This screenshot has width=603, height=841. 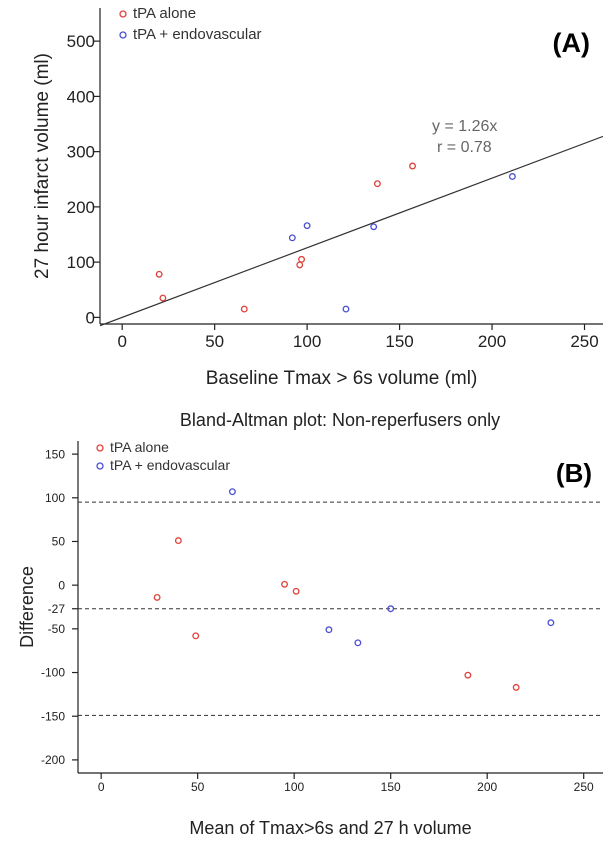 I want to click on y-tick-label: 150, so click(x=55, y=454).